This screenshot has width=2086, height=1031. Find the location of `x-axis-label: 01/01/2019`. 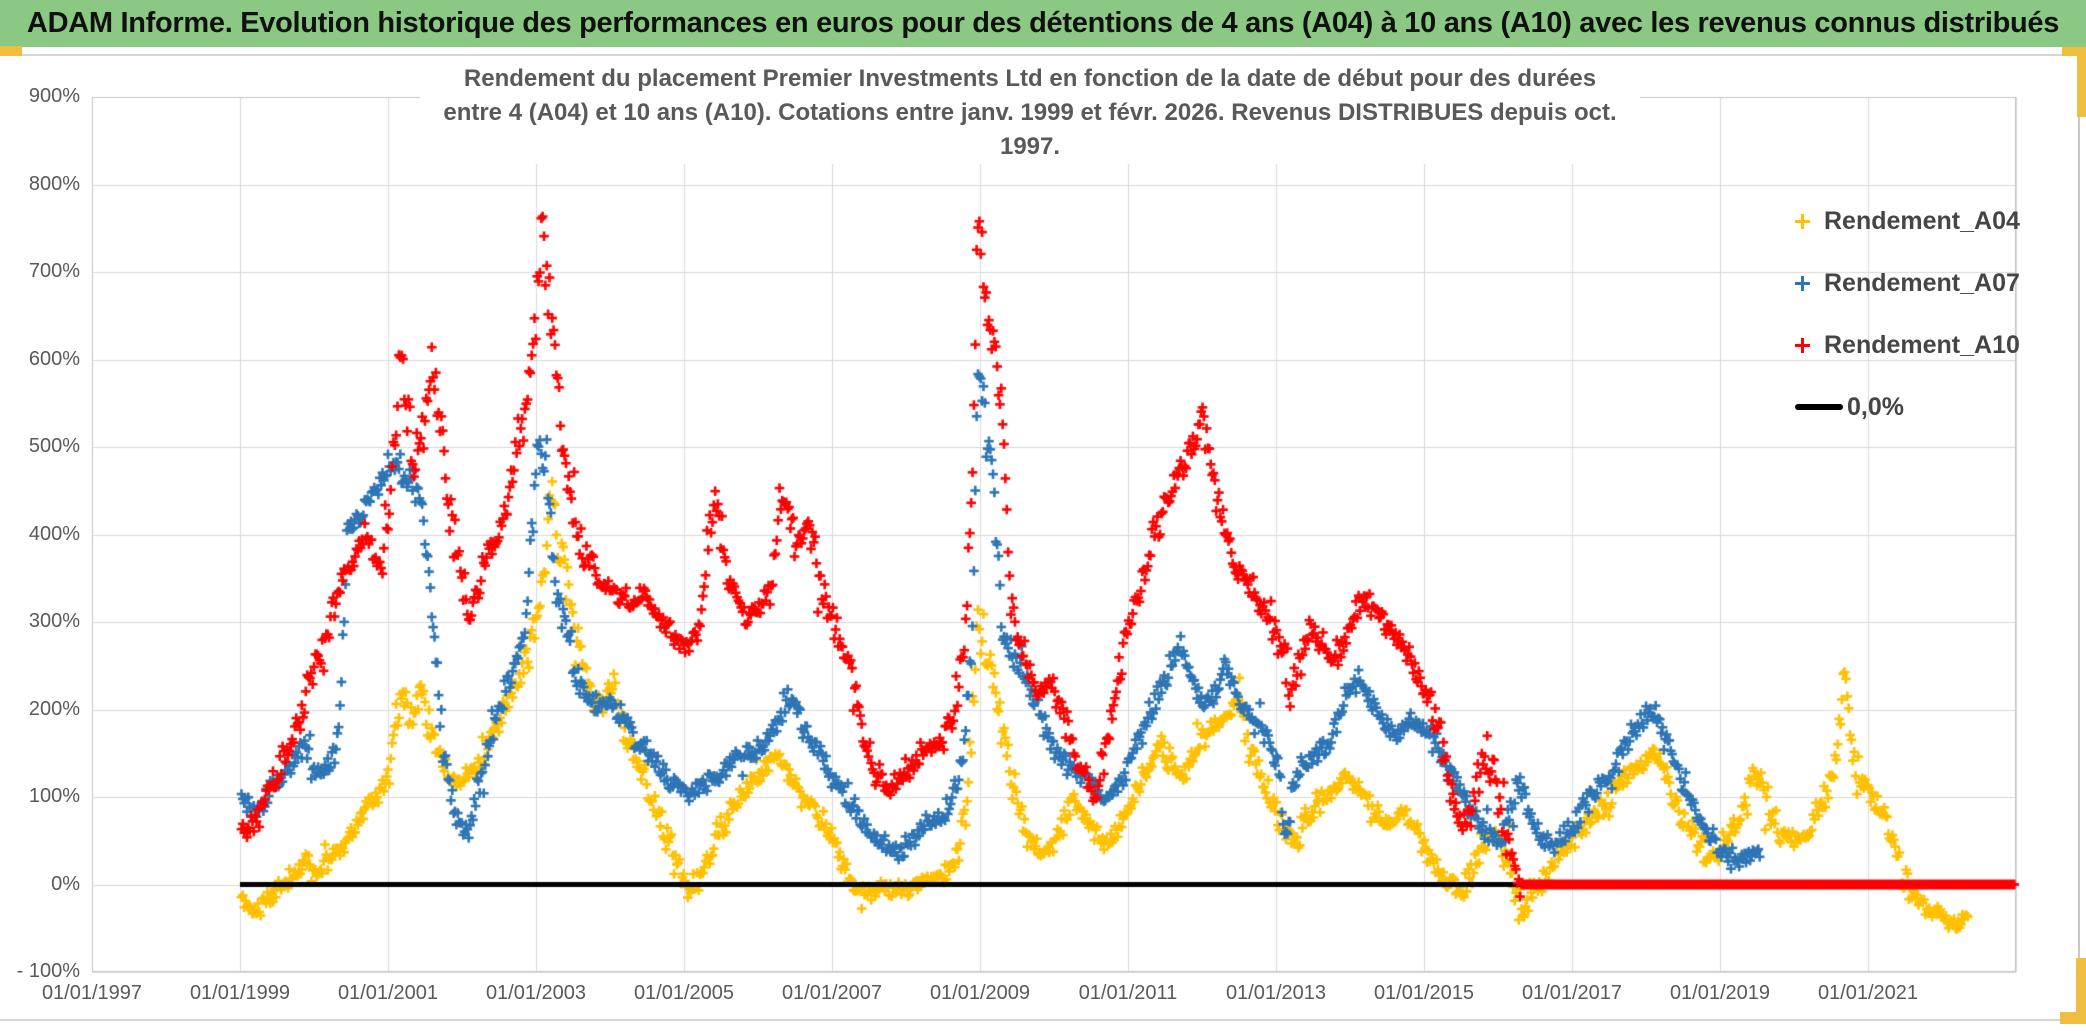

x-axis-label: 01/01/2019 is located at coordinates (1720, 993).